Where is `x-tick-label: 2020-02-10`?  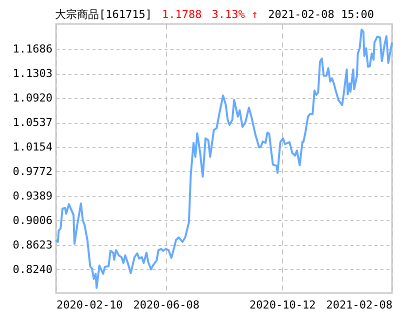
x-tick-label: 2020-02-10 is located at coordinates (89, 305).